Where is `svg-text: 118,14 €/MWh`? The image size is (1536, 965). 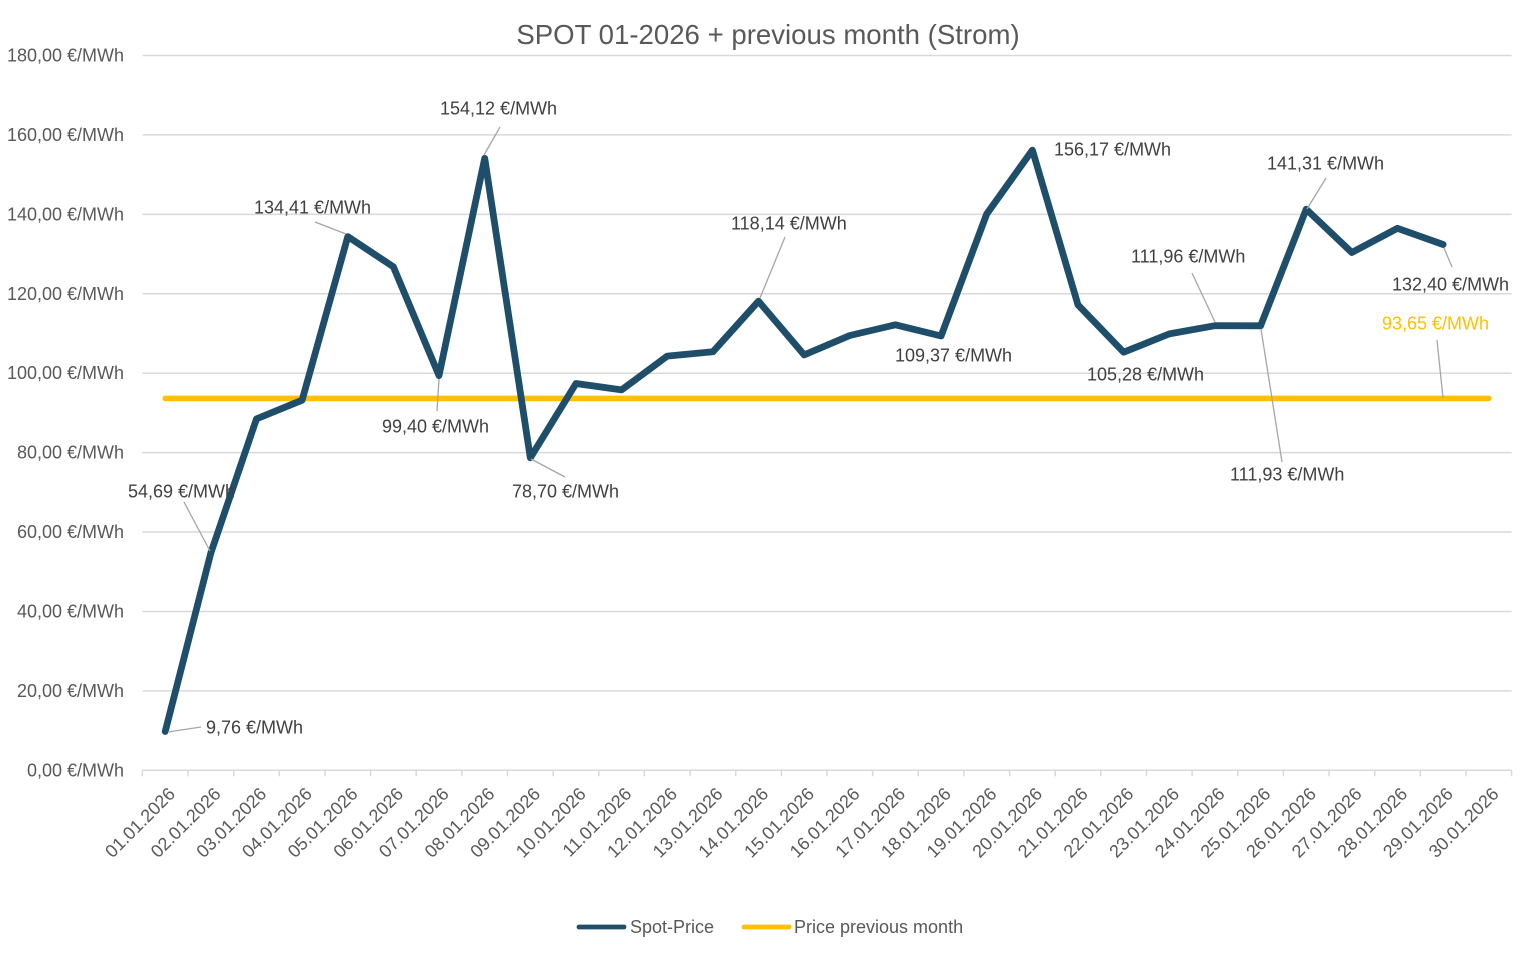 svg-text: 118,14 €/MWh is located at coordinates (789, 224).